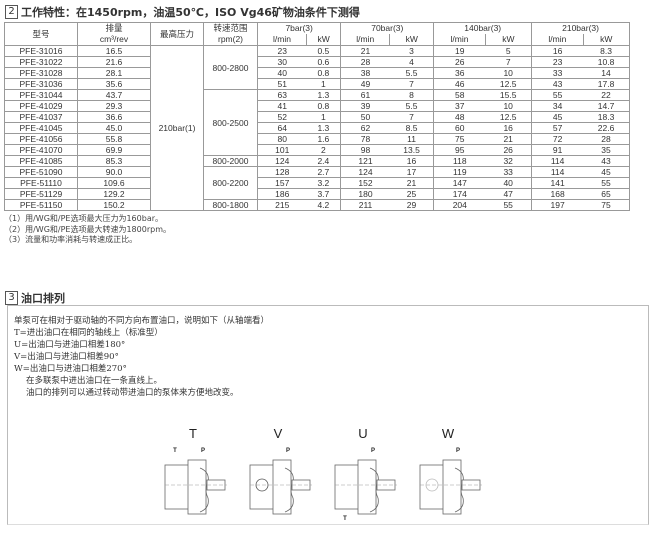  What do you see at coordinates (459, 51) in the screenshot?
I see `cell-flow-140bar: 19` at bounding box center [459, 51].